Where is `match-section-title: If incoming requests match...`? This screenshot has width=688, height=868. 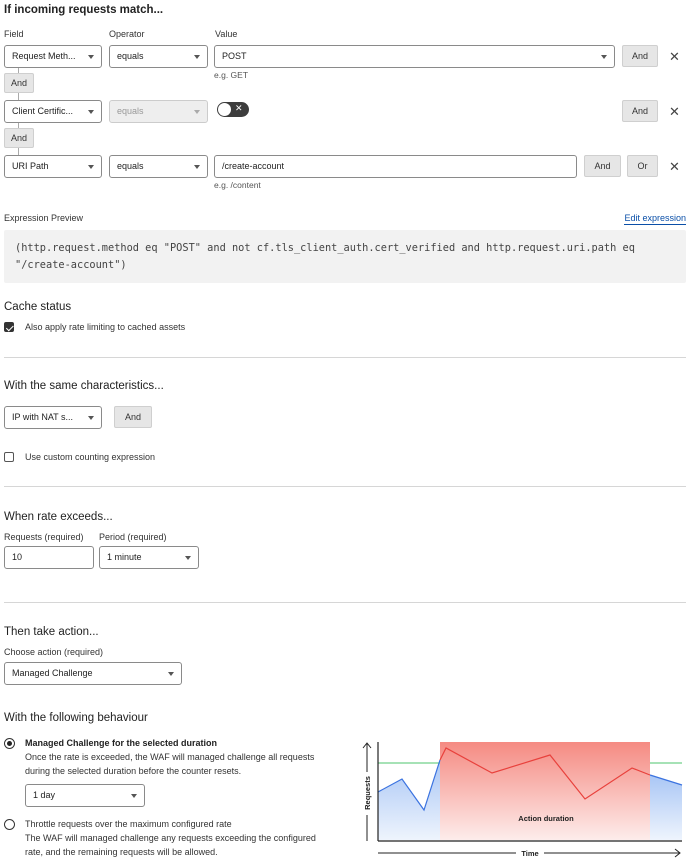 match-section-title: If incoming requests match... is located at coordinates (84, 10).